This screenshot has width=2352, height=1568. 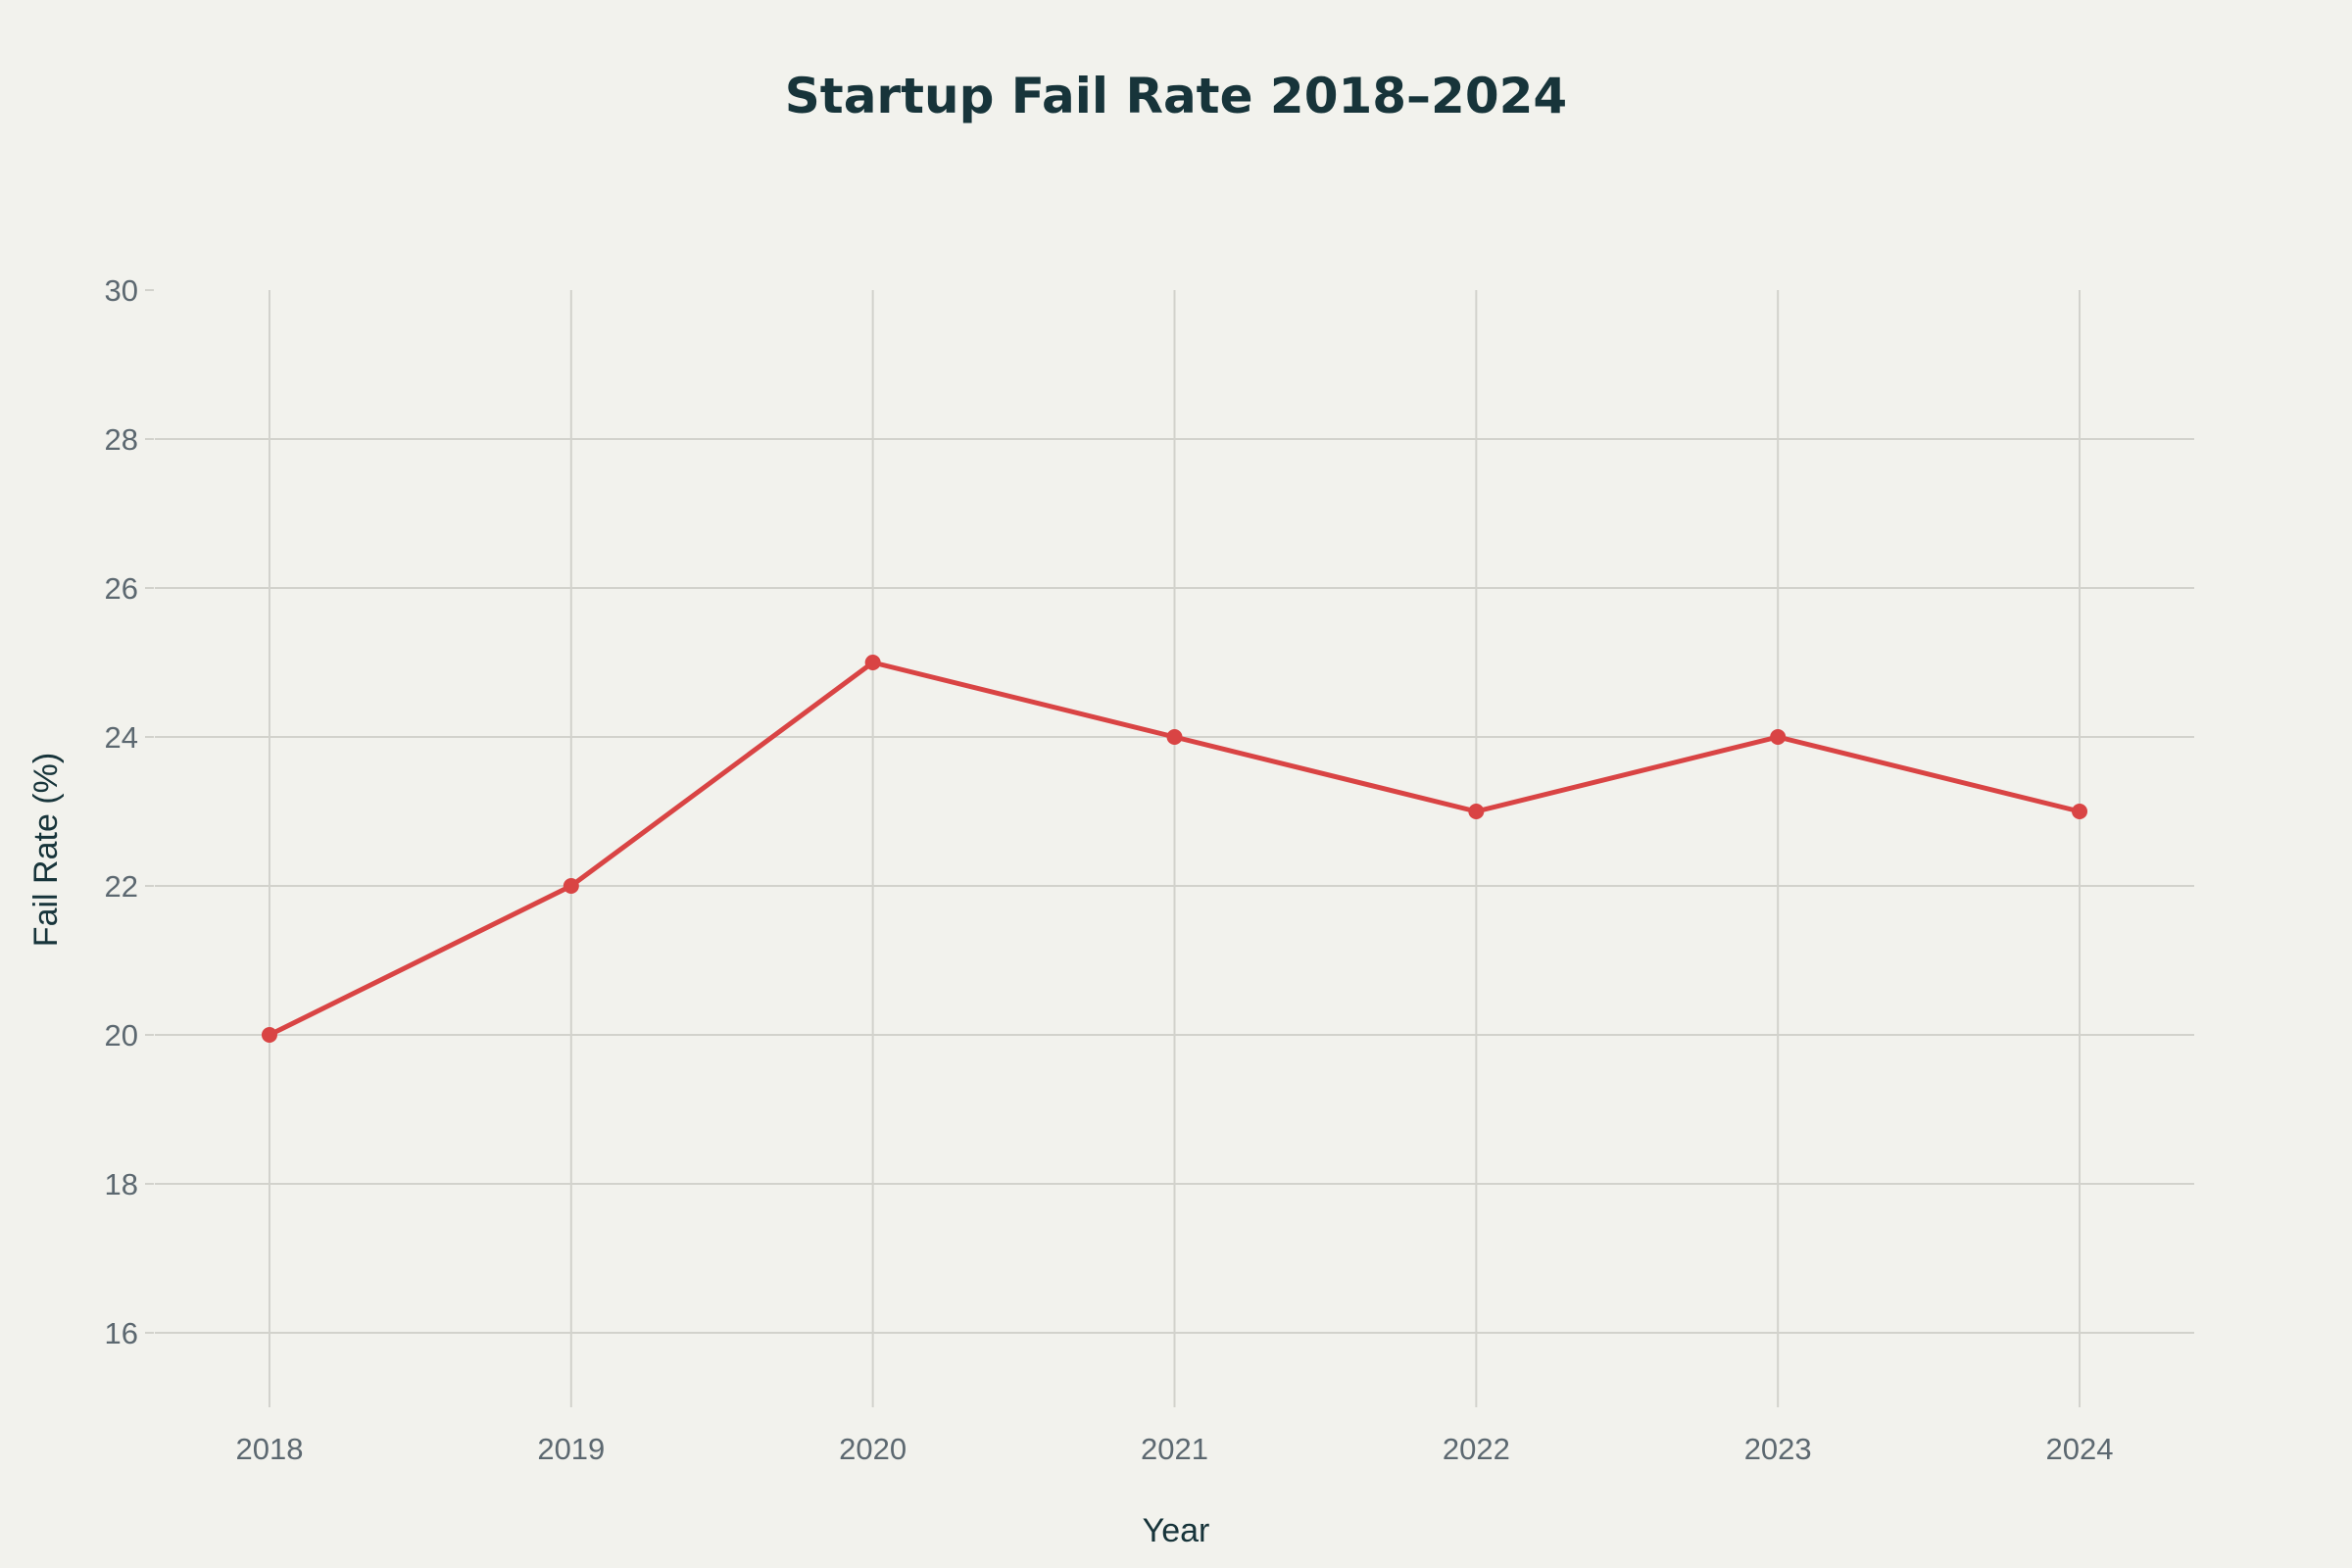 What do you see at coordinates (872, 1449) in the screenshot?
I see `x-tick-label: 2020` at bounding box center [872, 1449].